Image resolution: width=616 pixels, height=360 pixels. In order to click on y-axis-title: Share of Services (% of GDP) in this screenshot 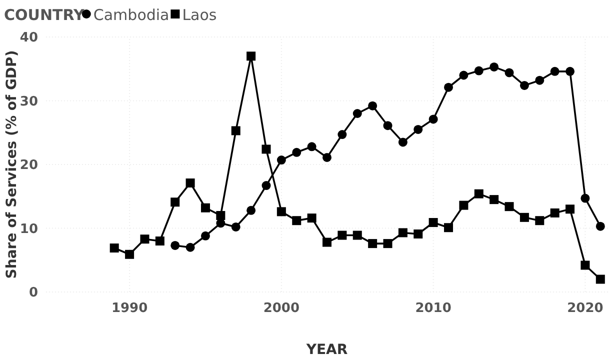, I will do `click(12, 164)`.